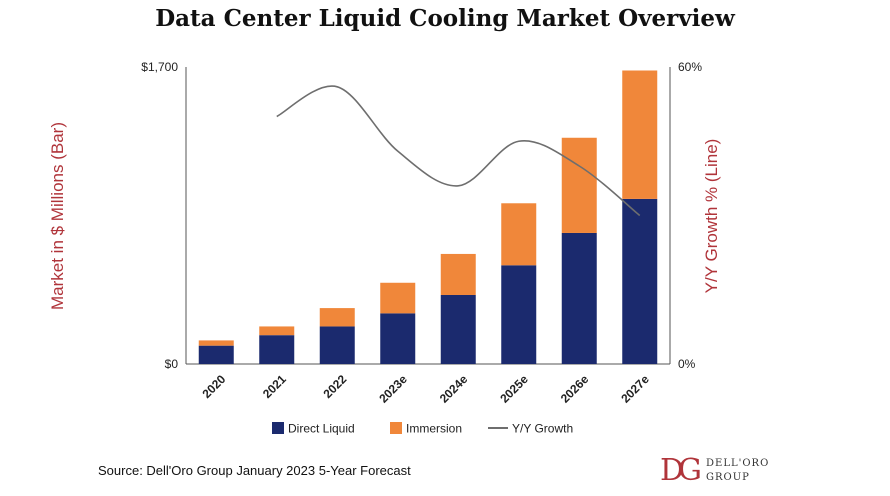 The height and width of the screenshot is (496, 890). Describe the element at coordinates (681, 470) in the screenshot. I see `logo-mark: DG` at that location.